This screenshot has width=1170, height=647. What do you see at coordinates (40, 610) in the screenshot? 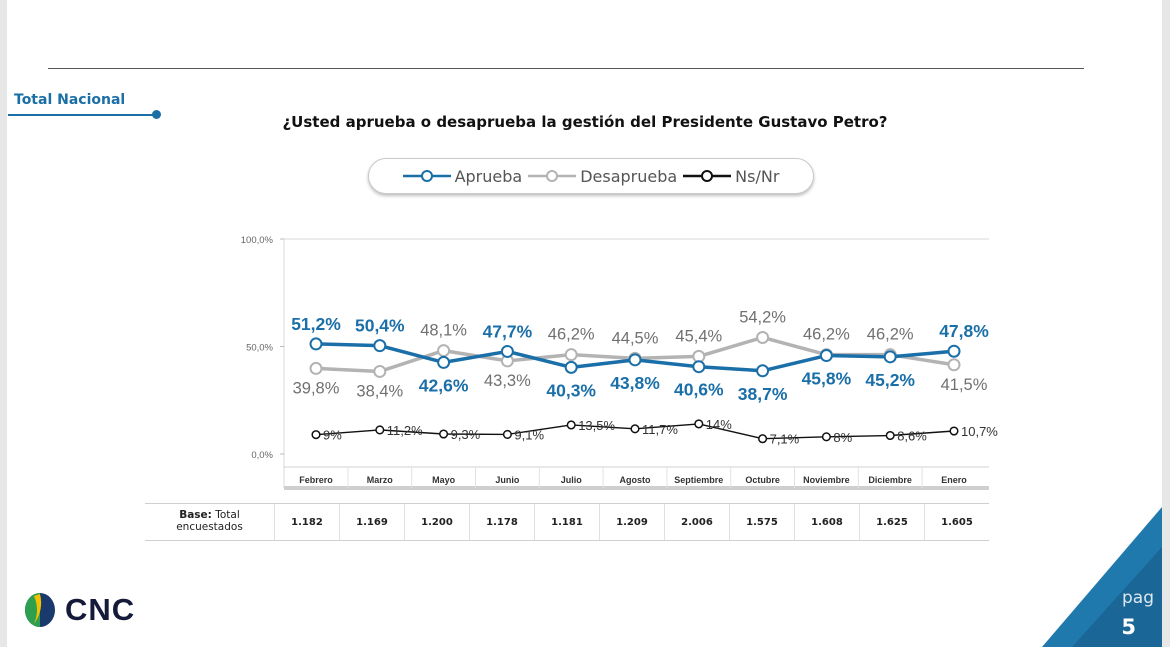
I see `cnc-logo-icon` at bounding box center [40, 610].